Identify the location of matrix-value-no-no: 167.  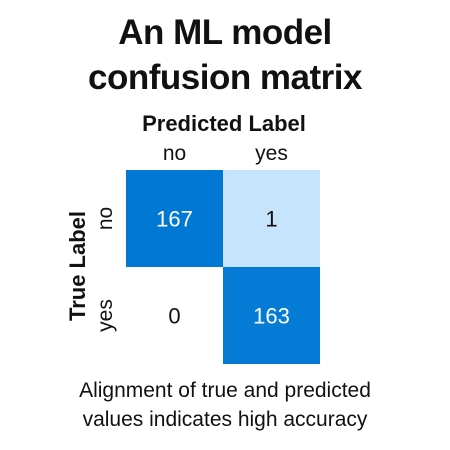
(174, 219).